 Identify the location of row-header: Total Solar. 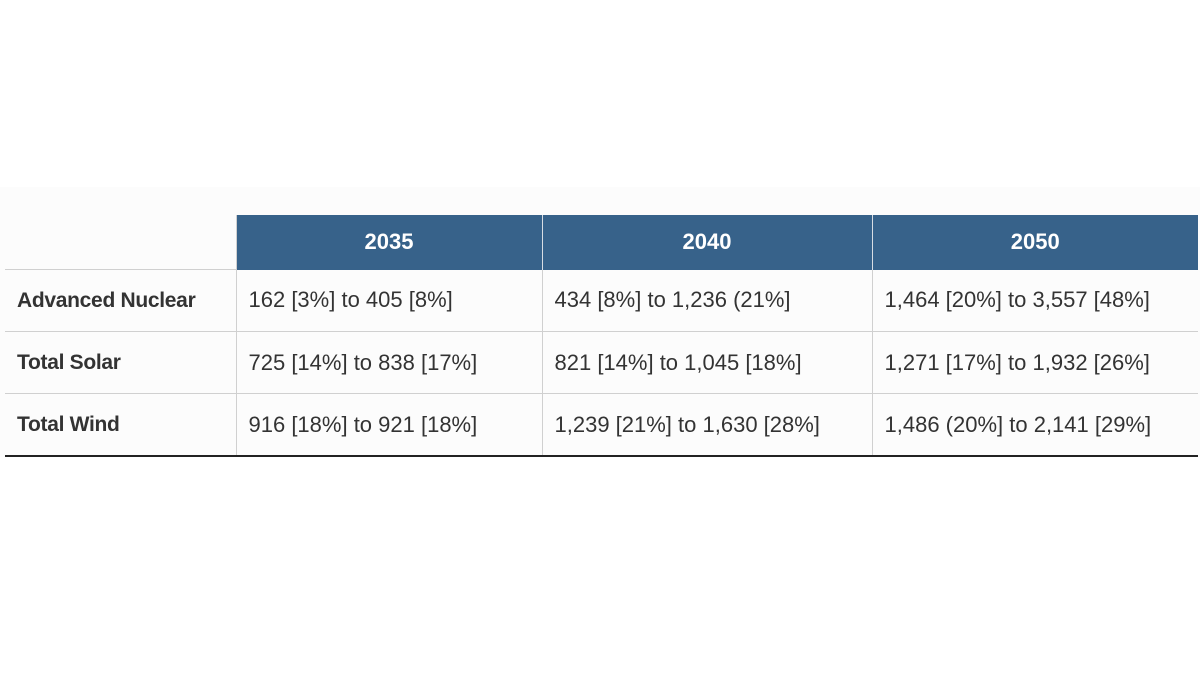
(120, 362).